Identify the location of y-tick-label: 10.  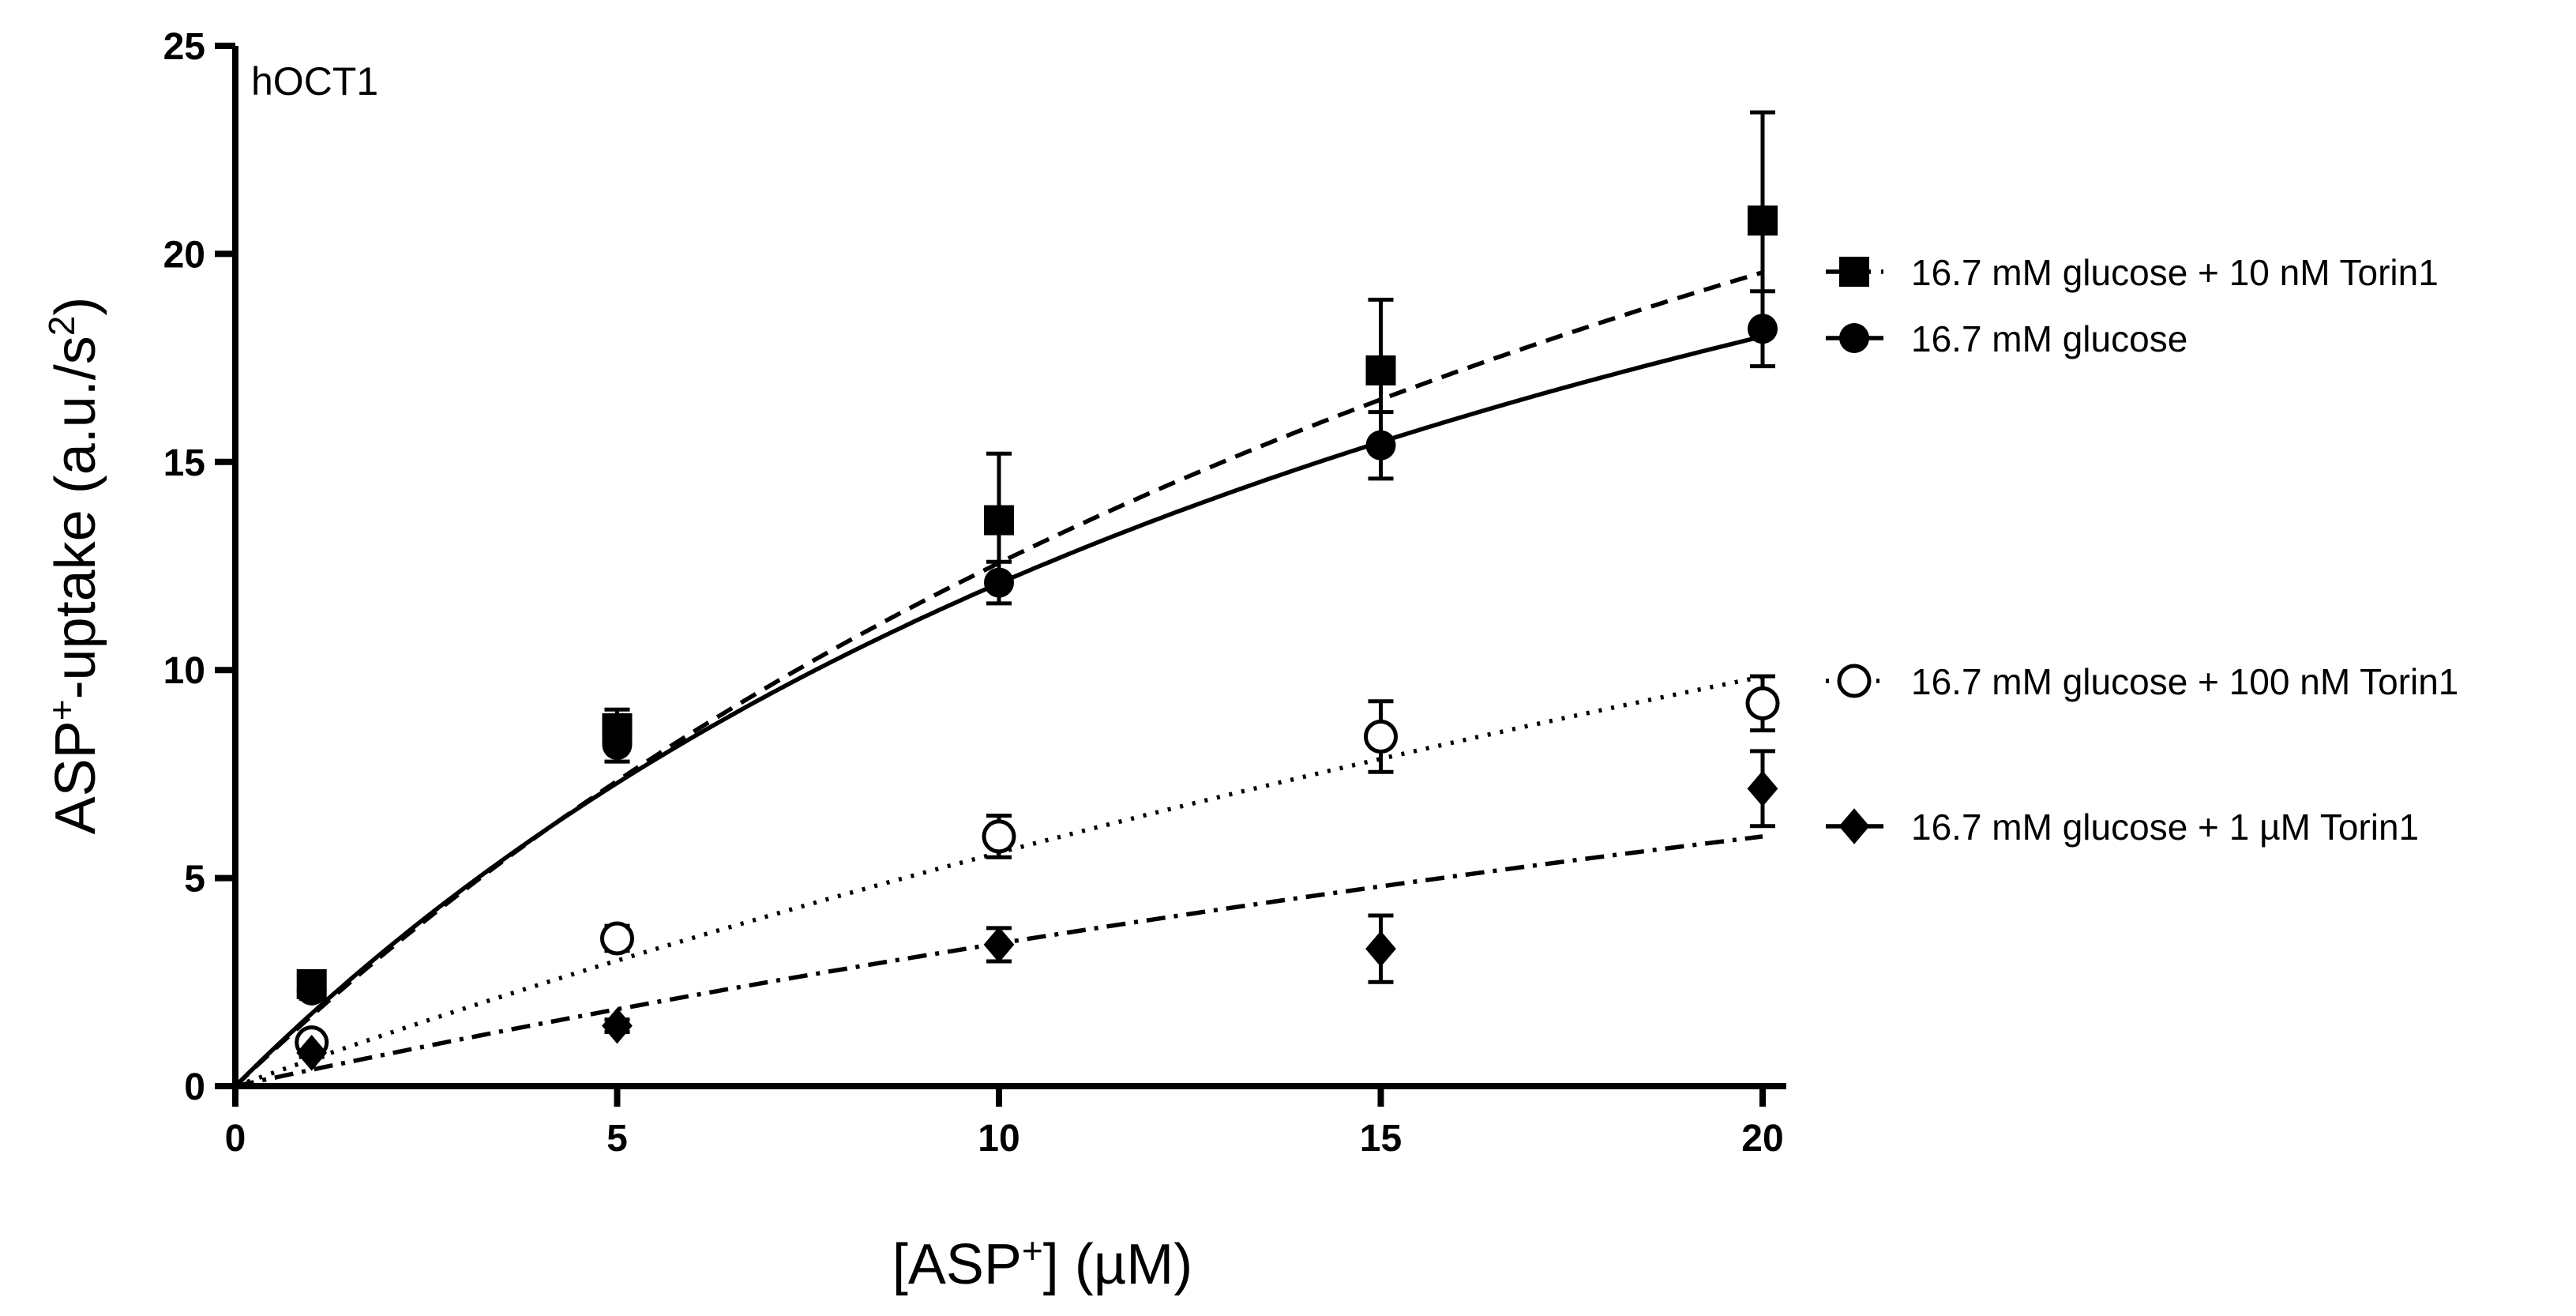
(184, 671).